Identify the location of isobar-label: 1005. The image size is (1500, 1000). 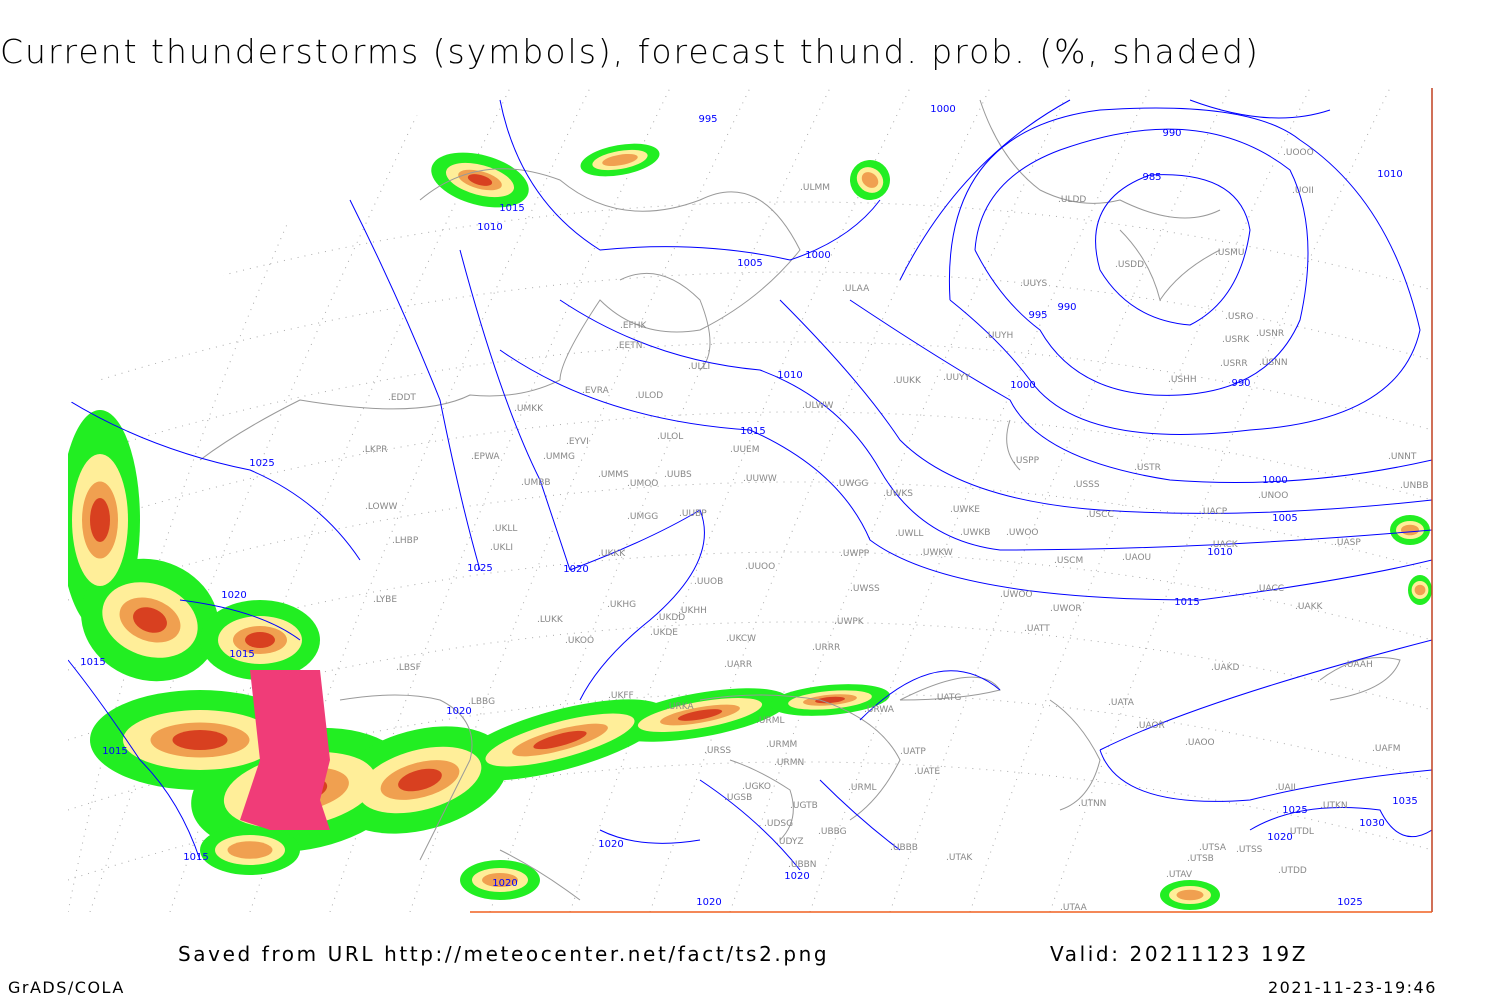
(1284, 518).